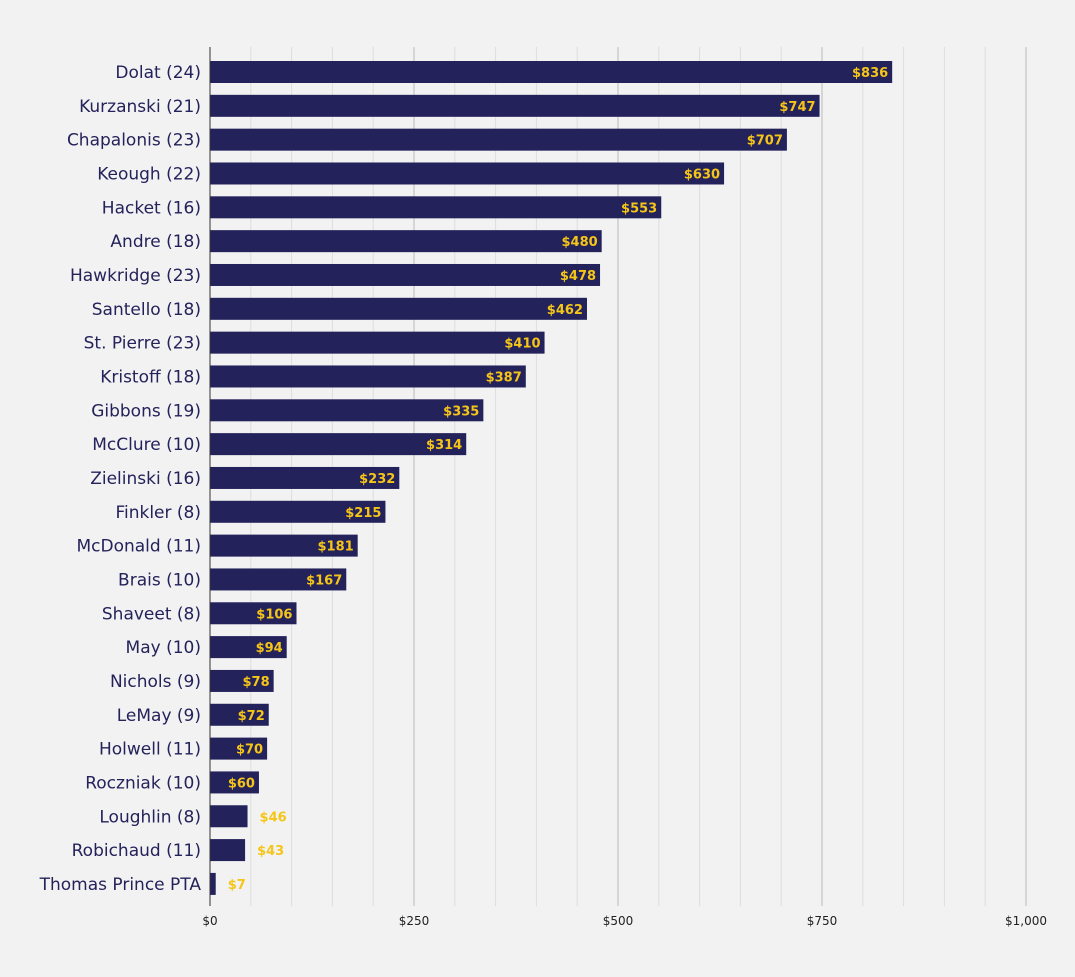 The image size is (1075, 977). Describe the element at coordinates (274, 614) in the screenshot. I see `value-label: $106` at that location.